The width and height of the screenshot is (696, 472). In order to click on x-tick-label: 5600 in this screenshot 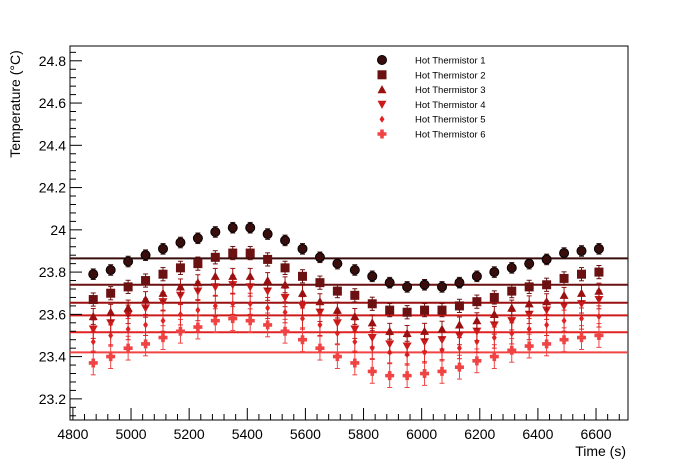, I will do `click(305, 434)`.